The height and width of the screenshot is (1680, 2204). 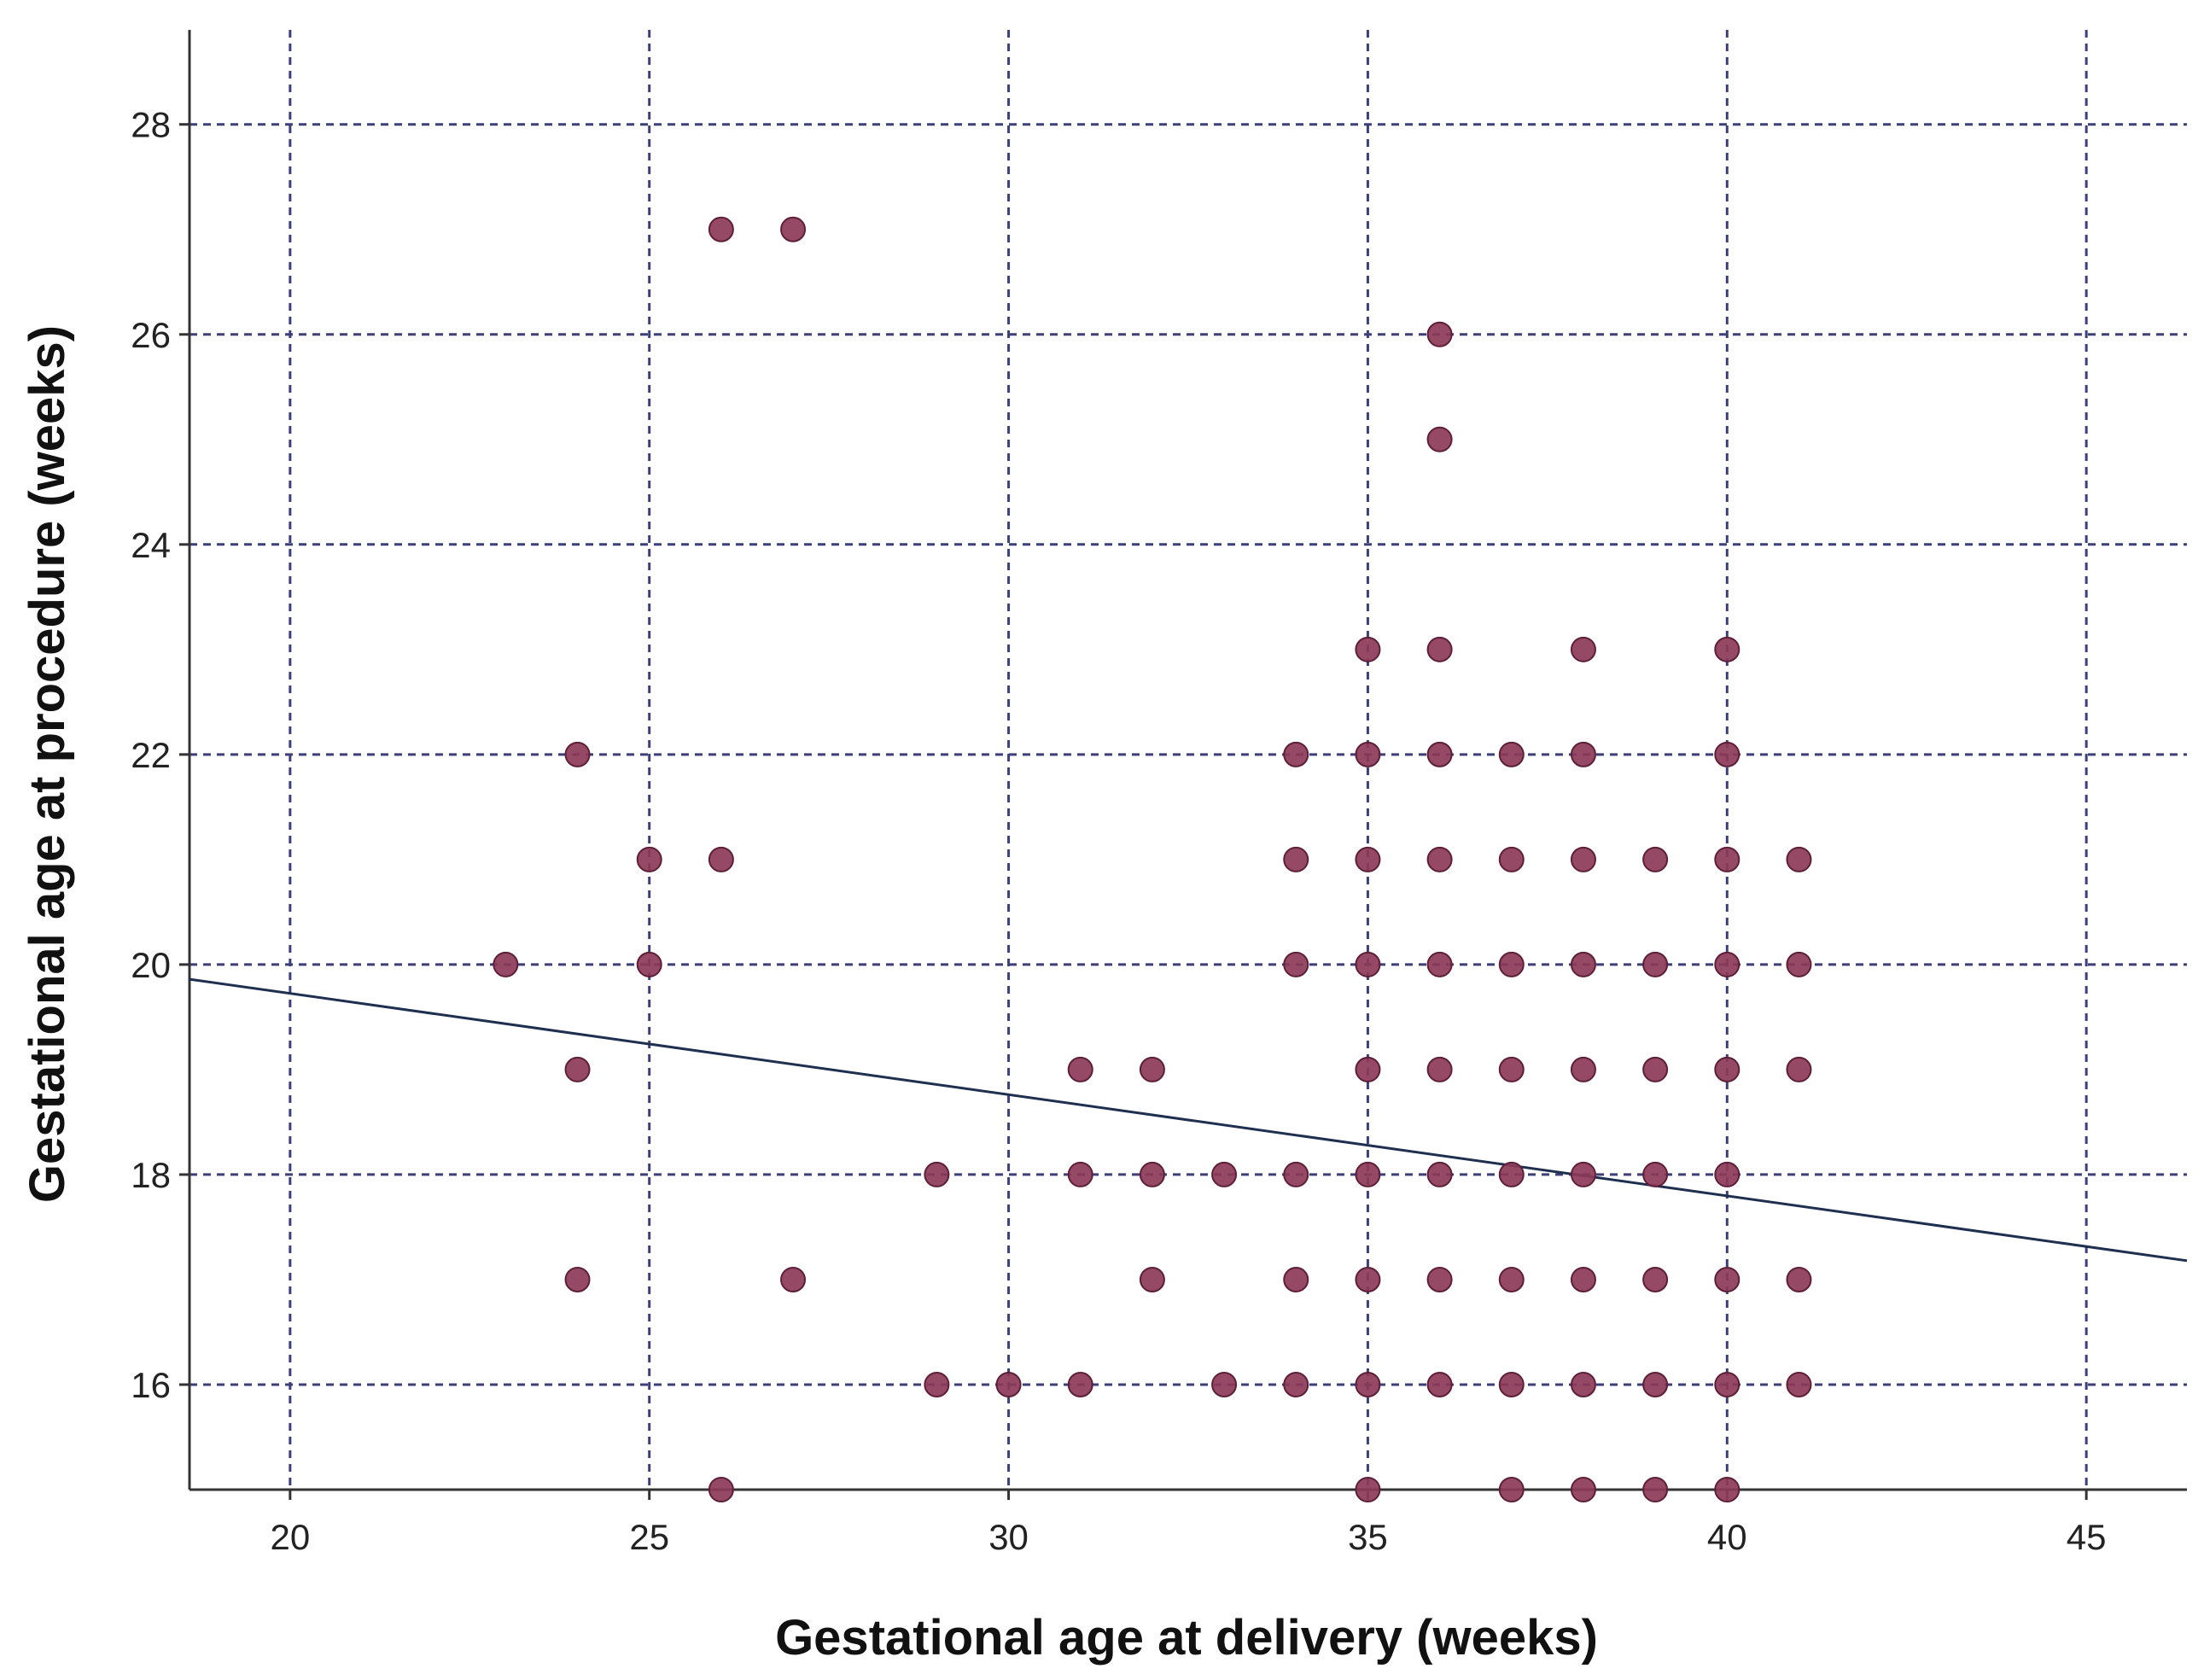 What do you see at coordinates (151, 1385) in the screenshot?
I see `y-tick-label: 16` at bounding box center [151, 1385].